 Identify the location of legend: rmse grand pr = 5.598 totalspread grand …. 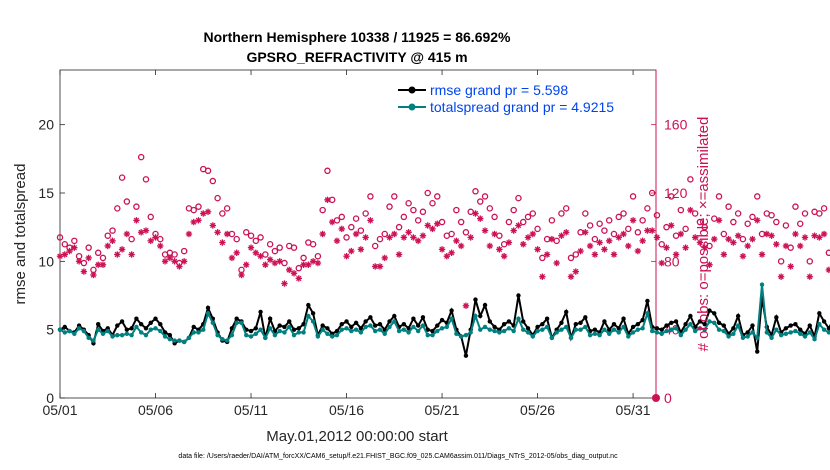
(506, 98).